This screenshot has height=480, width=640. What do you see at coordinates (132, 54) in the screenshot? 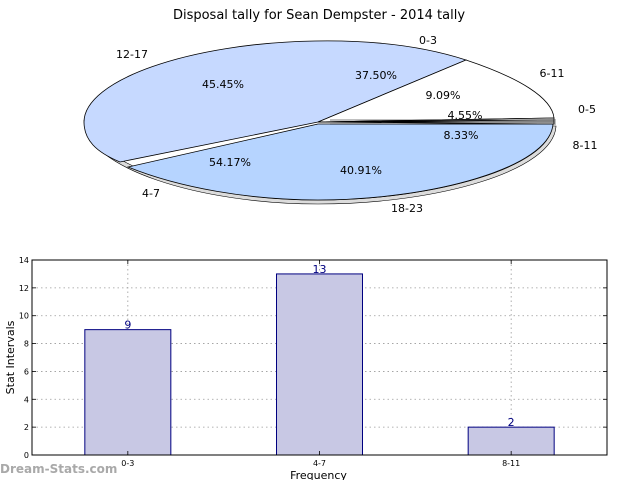
I see `pie-outer-label: 12-17` at bounding box center [132, 54].